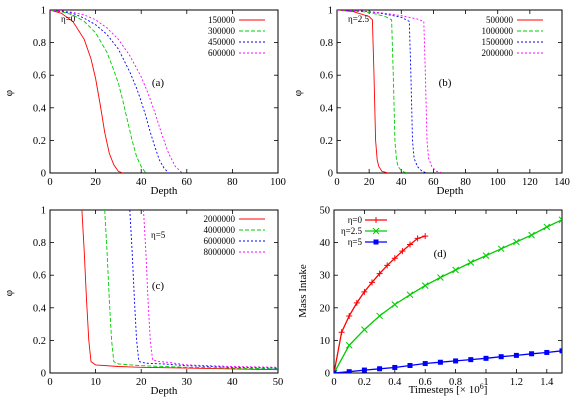  I want to click on legend-entry-label: 8000000, so click(220, 252).